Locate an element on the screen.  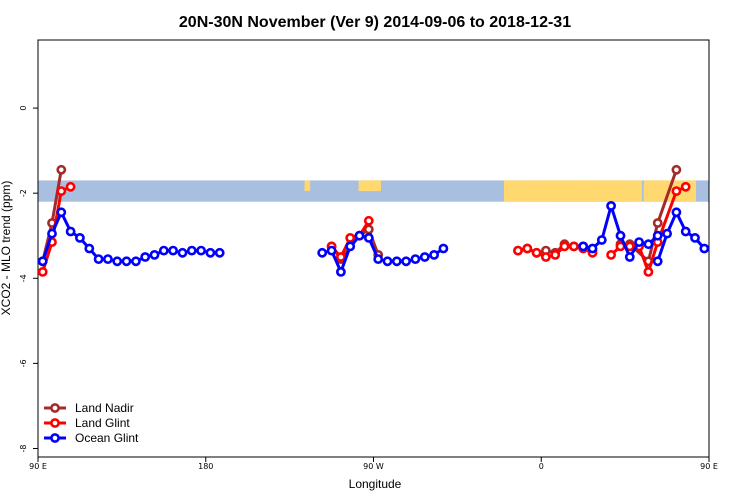
series-line-land-glint is located at coordinates (56, 229).